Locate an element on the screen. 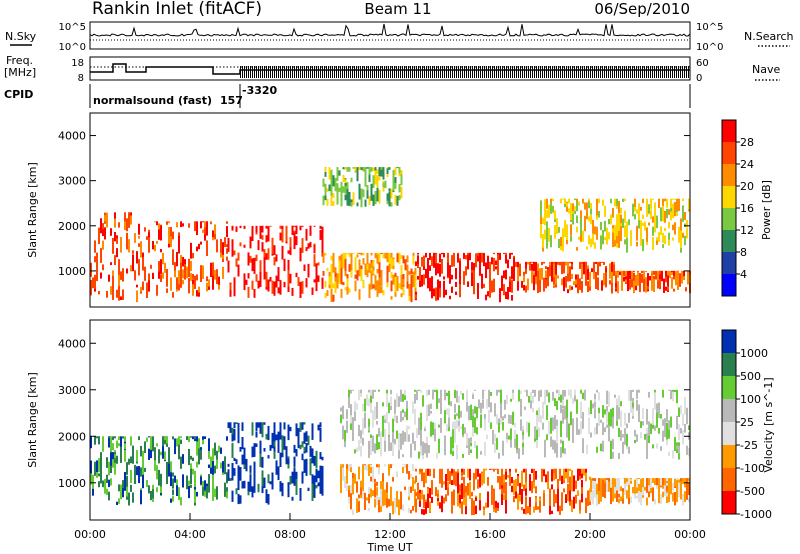 Image resolution: width=800 pixels, height=554 pixels. beam-title: Beam 11 is located at coordinates (397, 9).